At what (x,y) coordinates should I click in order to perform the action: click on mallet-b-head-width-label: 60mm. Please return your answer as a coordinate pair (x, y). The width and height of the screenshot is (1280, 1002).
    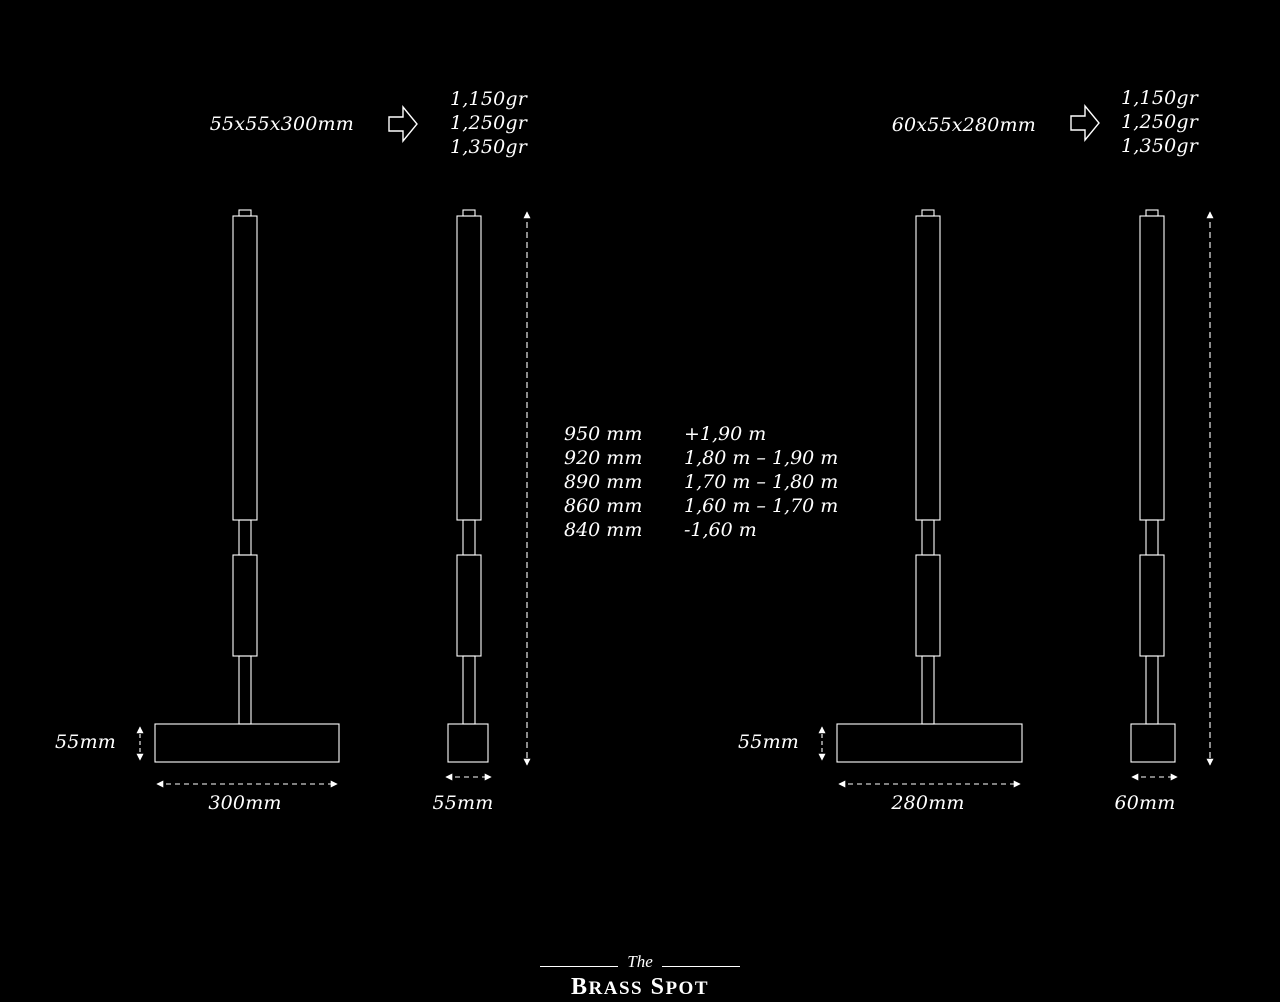
    Looking at the image, I should click on (1145, 803).